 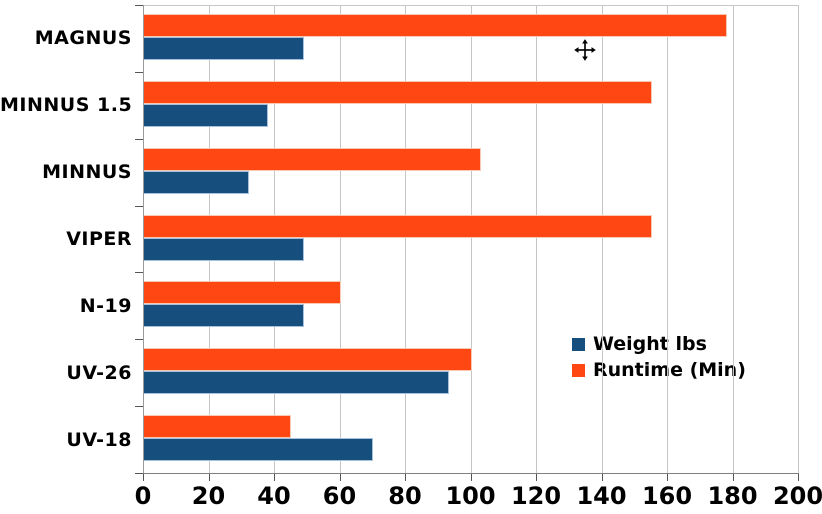 I want to click on legend-swatch-runtime-min, so click(x=578, y=370).